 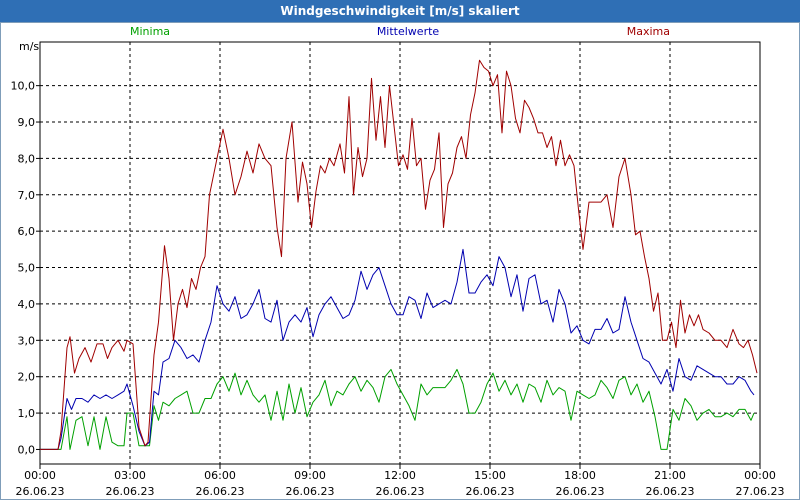 I want to click on y-axis-unit-label: m/s, so click(x=29, y=46).